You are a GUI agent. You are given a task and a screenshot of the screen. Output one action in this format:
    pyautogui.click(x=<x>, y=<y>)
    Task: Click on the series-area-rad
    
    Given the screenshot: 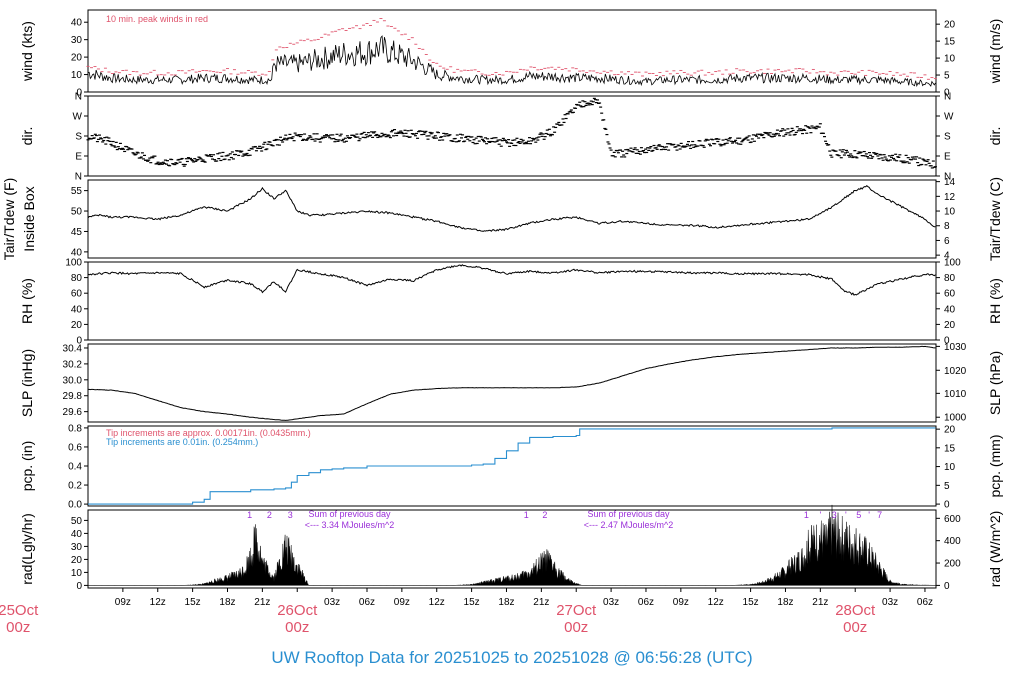 What is the action you would take?
    pyautogui.click(x=512, y=545)
    